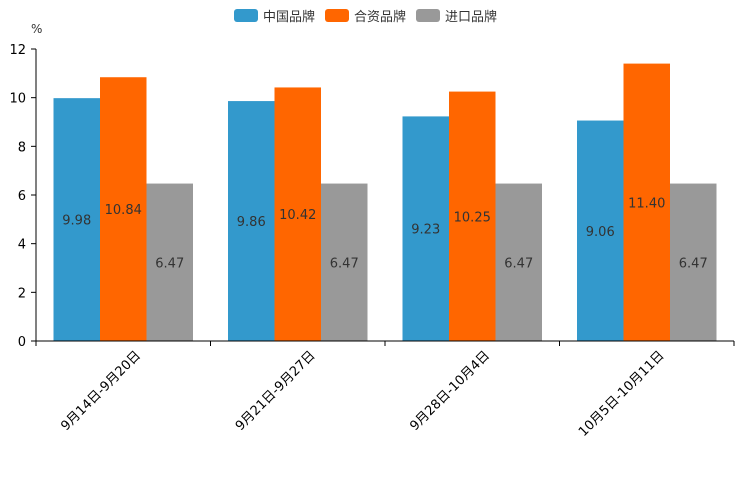  Describe the element at coordinates (471, 17) in the screenshot. I see `legend-label-import: 进口品牌` at that location.